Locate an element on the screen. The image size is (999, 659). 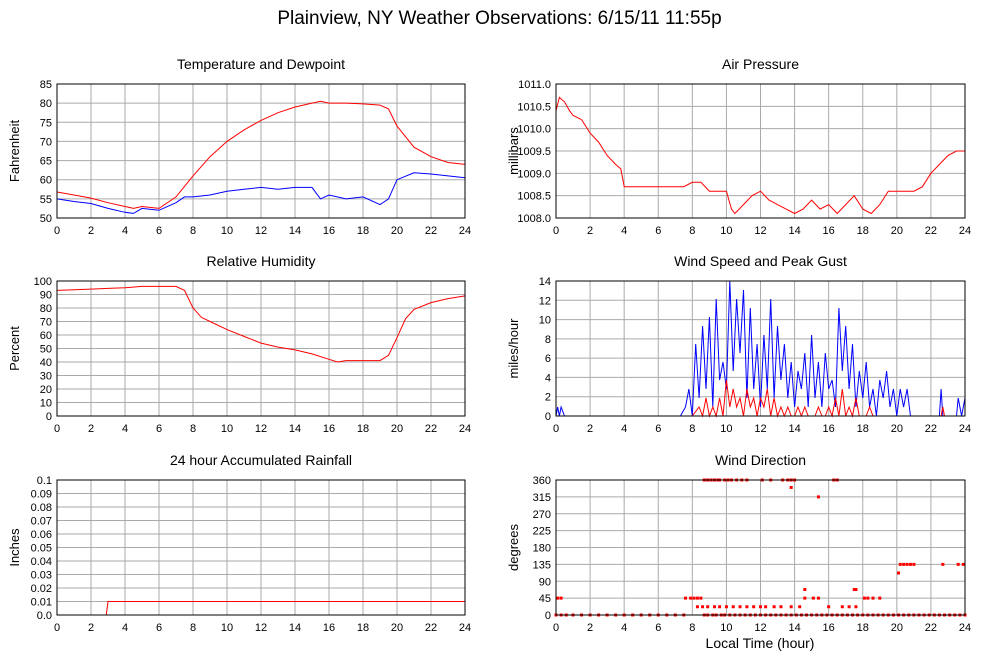
pressure-xtick-label: 16 is located at coordinates (829, 231).